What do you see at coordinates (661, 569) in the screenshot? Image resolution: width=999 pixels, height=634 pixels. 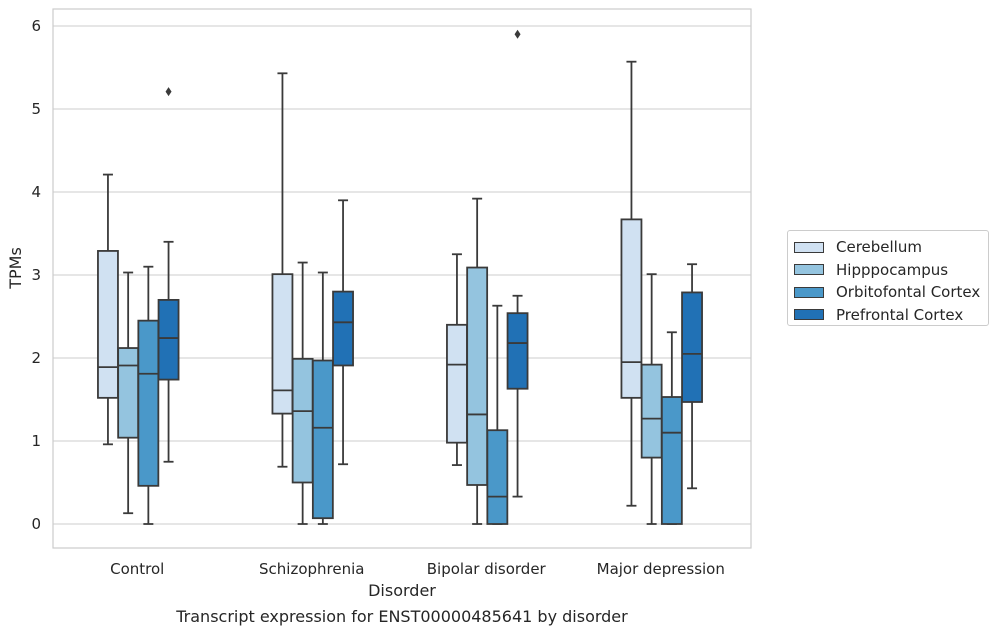 I see `x-tick-label: Major depression` at bounding box center [661, 569].